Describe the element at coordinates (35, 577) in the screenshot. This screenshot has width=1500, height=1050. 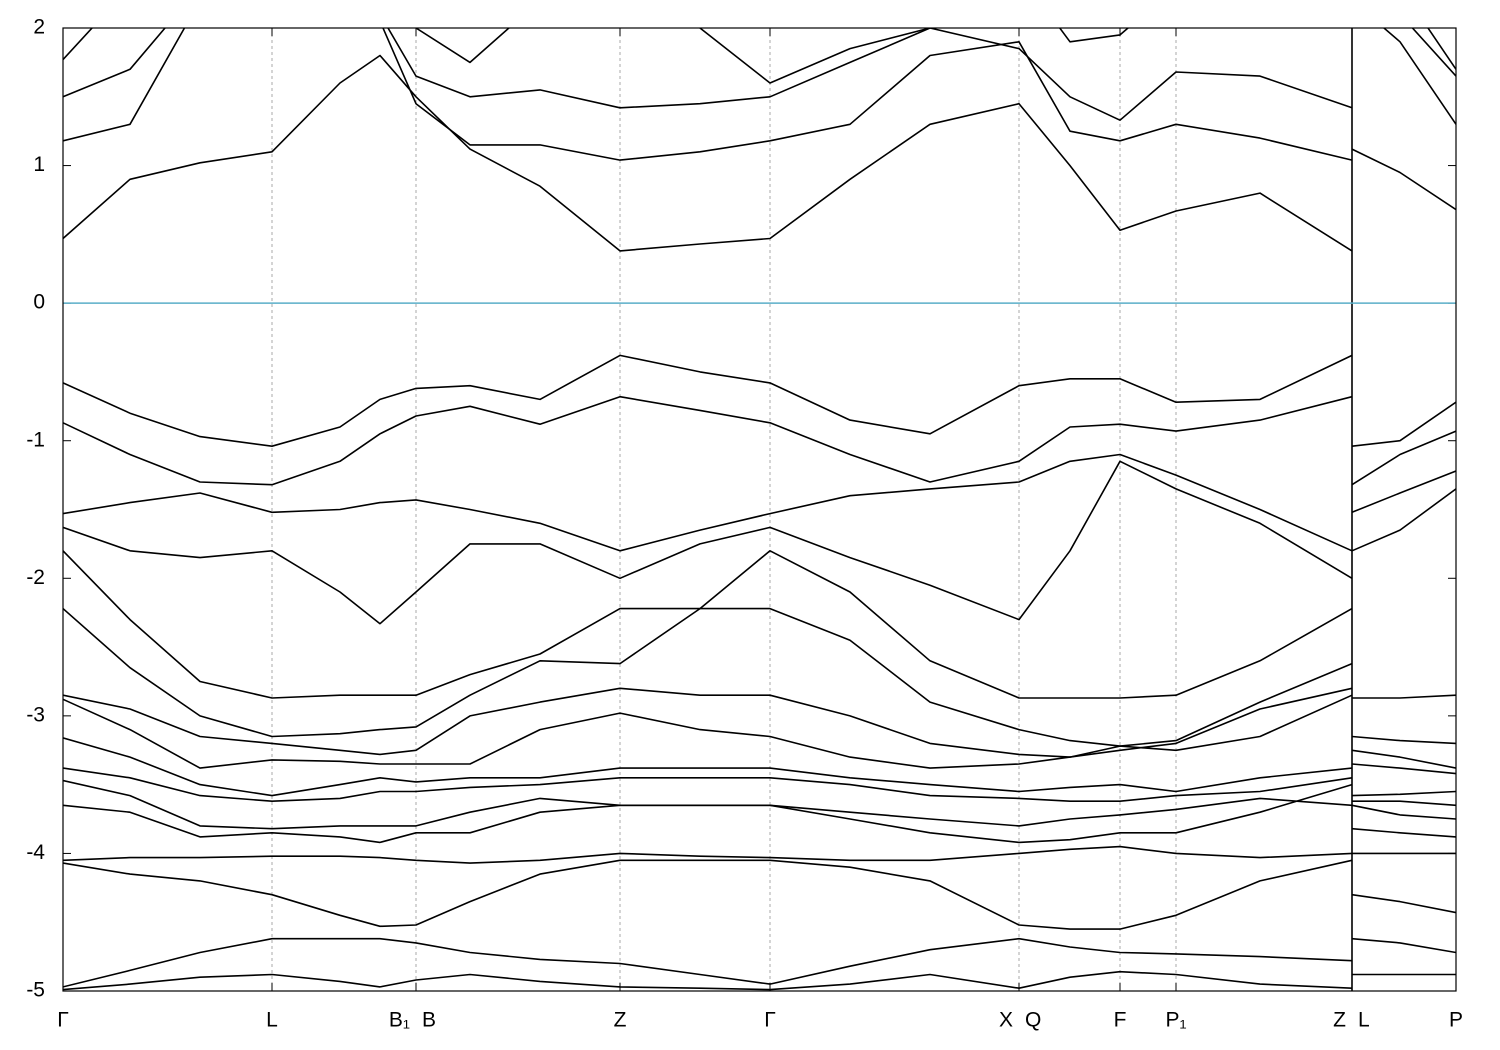
I see `y-tick-label: -2` at that location.